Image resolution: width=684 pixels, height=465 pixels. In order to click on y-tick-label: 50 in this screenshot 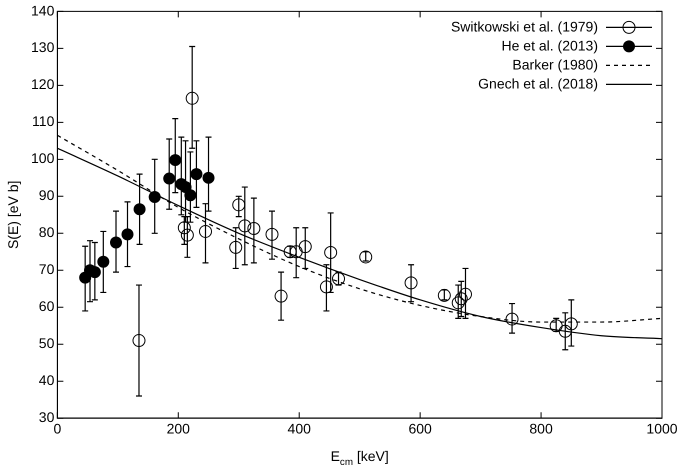, I will do `click(46, 343)`.